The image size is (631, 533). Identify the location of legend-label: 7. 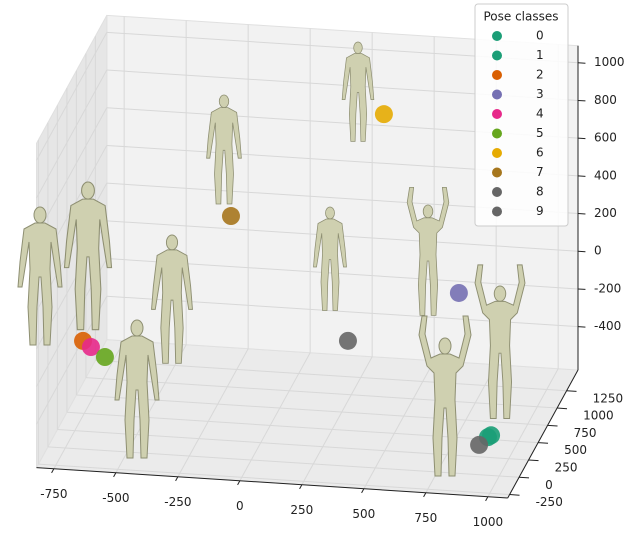
(540, 172).